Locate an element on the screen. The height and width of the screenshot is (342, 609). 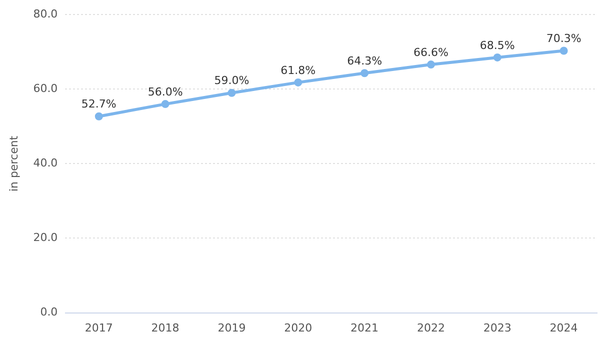
data-label: 66.6% is located at coordinates (430, 52).